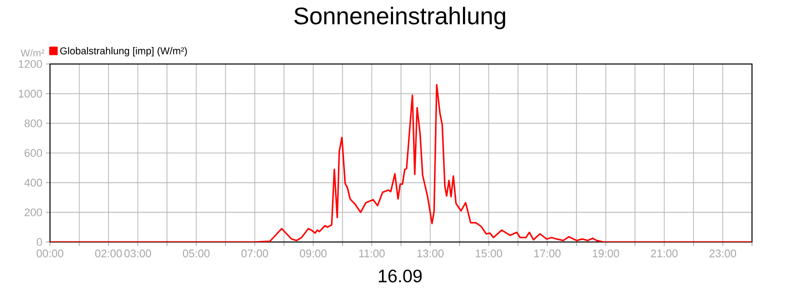 The height and width of the screenshot is (300, 800). What do you see at coordinates (400, 18) in the screenshot?
I see `chart-title: Sonneneinstrahlung` at bounding box center [400, 18].